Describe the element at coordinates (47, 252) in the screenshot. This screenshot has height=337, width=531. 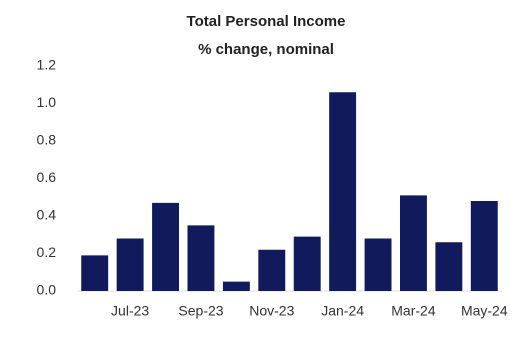
I see `y-tick-label: 0.2` at that location.